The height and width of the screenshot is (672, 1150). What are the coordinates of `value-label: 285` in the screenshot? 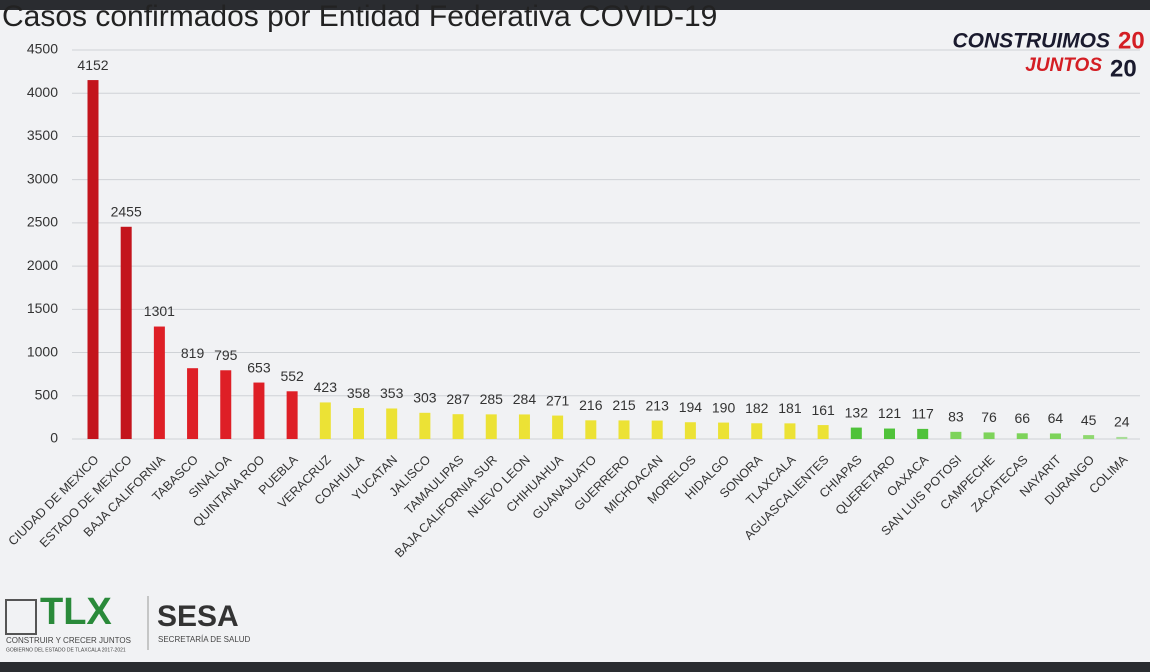 It's located at (492, 399).